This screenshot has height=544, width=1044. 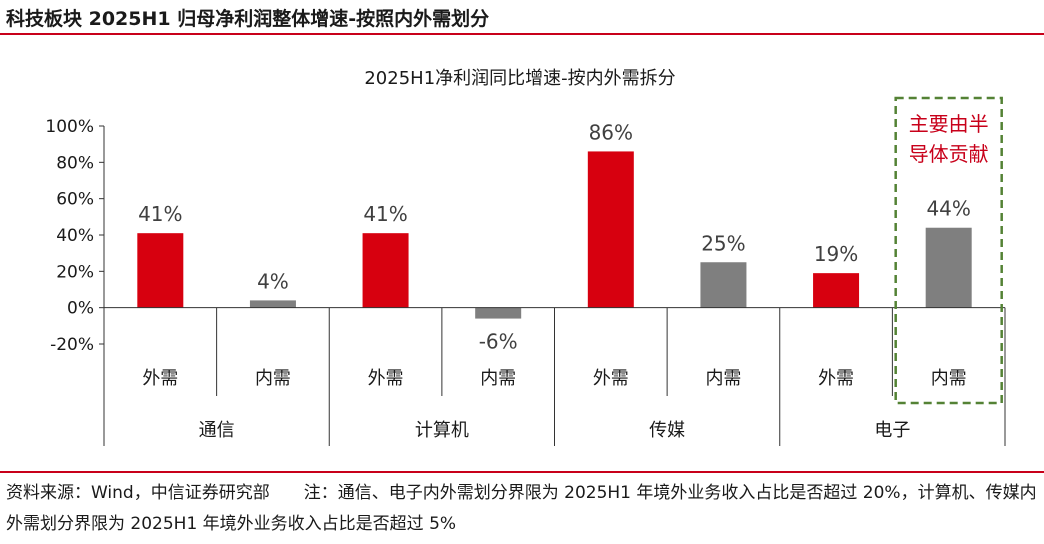 I want to click on bar-value-label: 19%, so click(x=836, y=254).